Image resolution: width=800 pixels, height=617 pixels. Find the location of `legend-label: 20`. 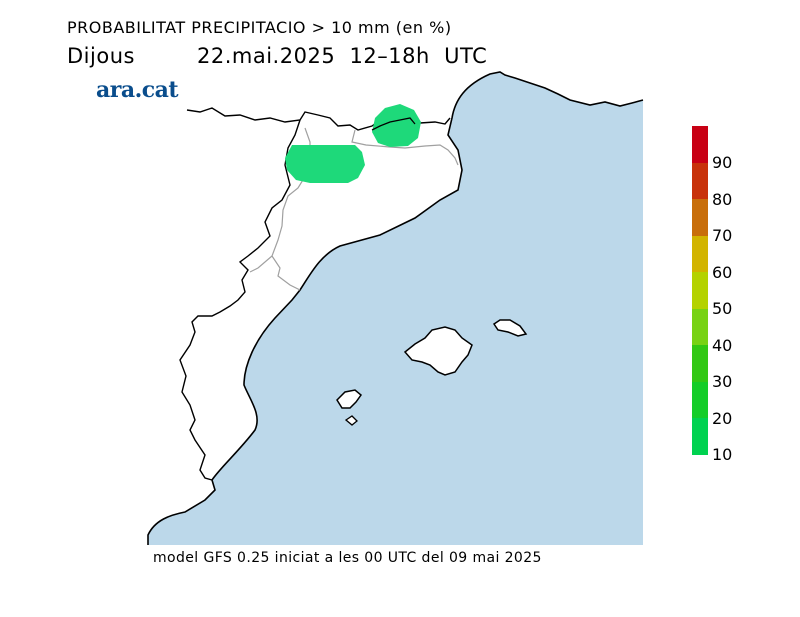

legend-label: 20 is located at coordinates (722, 418).